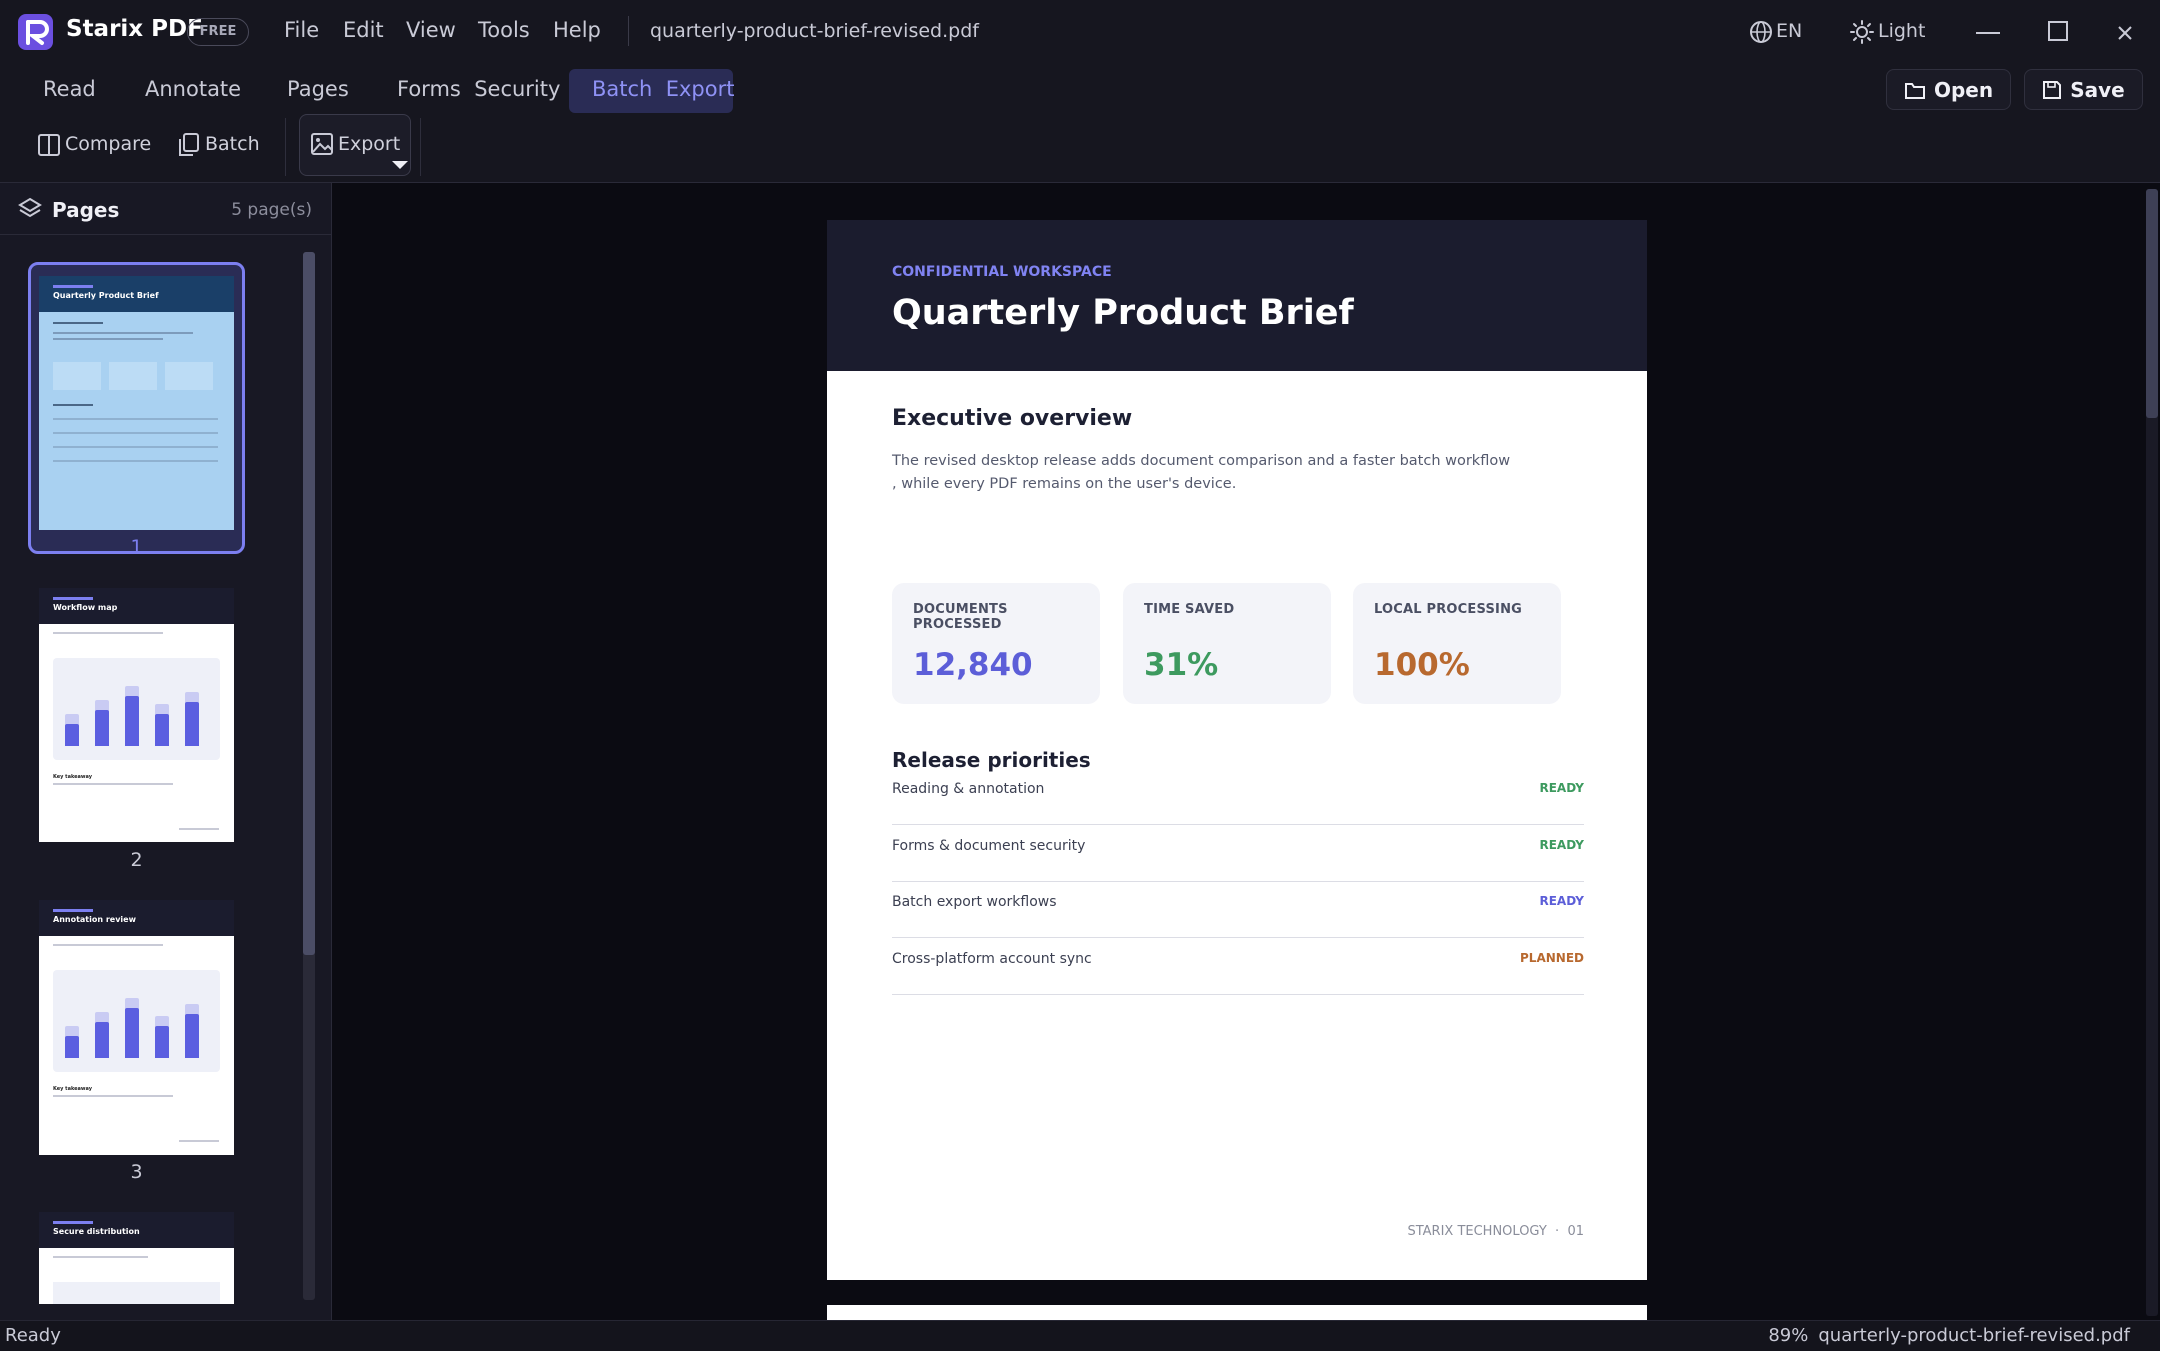  I want to click on panel-title: Pages, so click(86, 210).